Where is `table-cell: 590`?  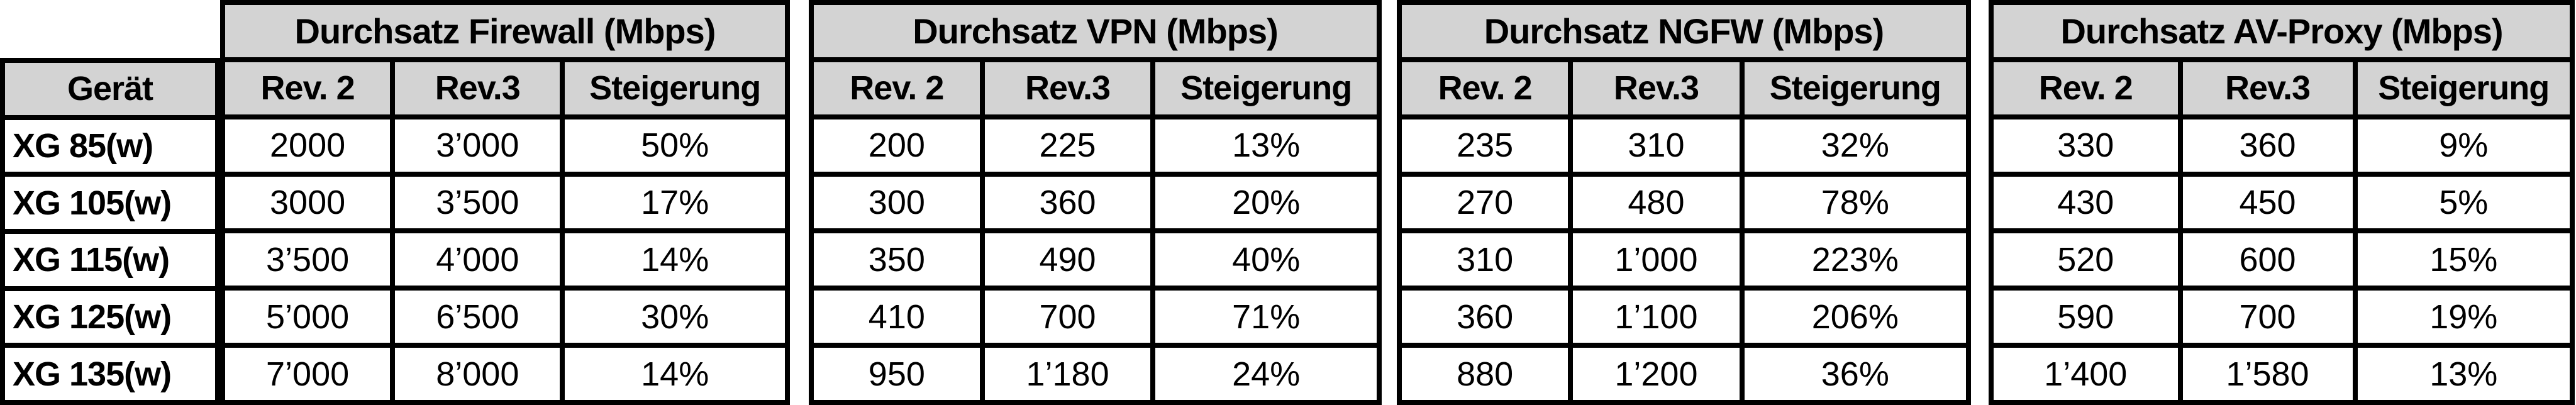
table-cell: 590 is located at coordinates (2086, 317).